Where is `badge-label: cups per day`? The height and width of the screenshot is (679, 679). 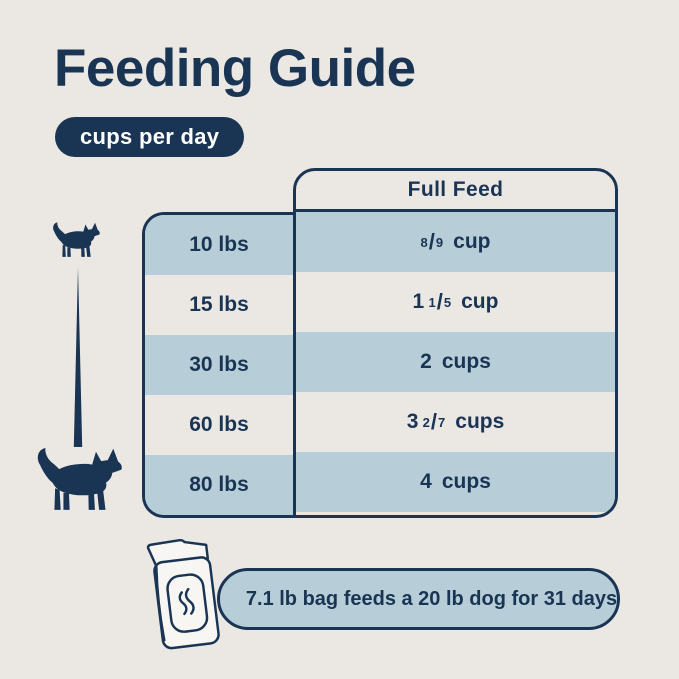 badge-label: cups per day is located at coordinates (150, 136).